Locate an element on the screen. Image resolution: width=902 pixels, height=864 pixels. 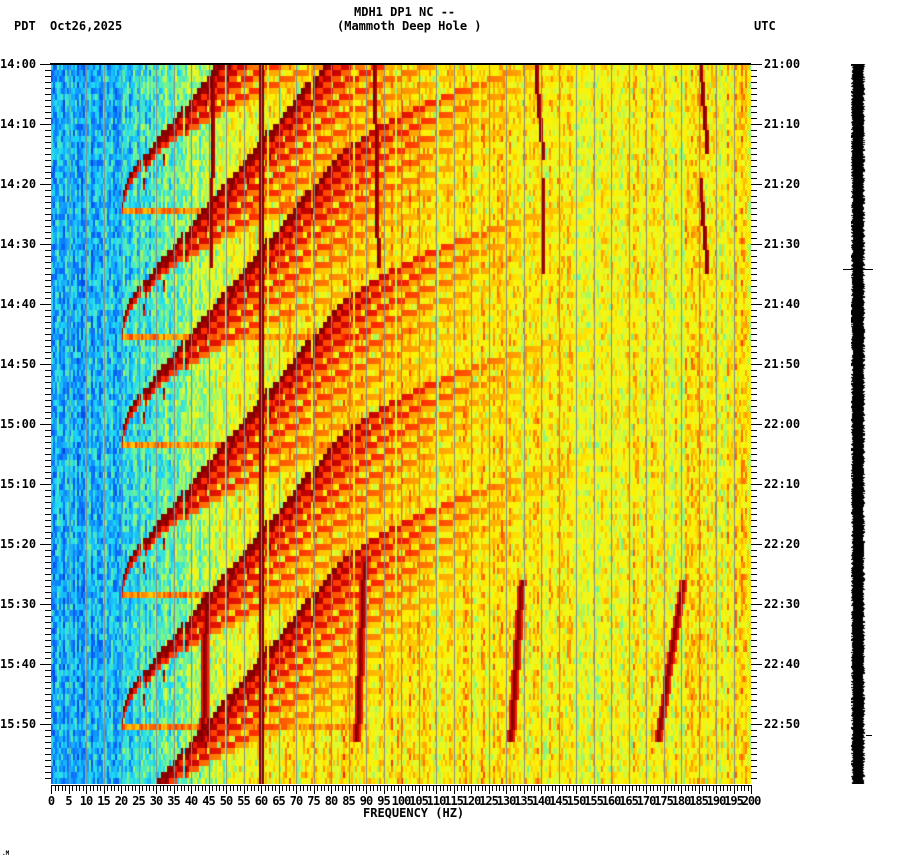
timezone-right-label: UTC is located at coordinates (765, 26).